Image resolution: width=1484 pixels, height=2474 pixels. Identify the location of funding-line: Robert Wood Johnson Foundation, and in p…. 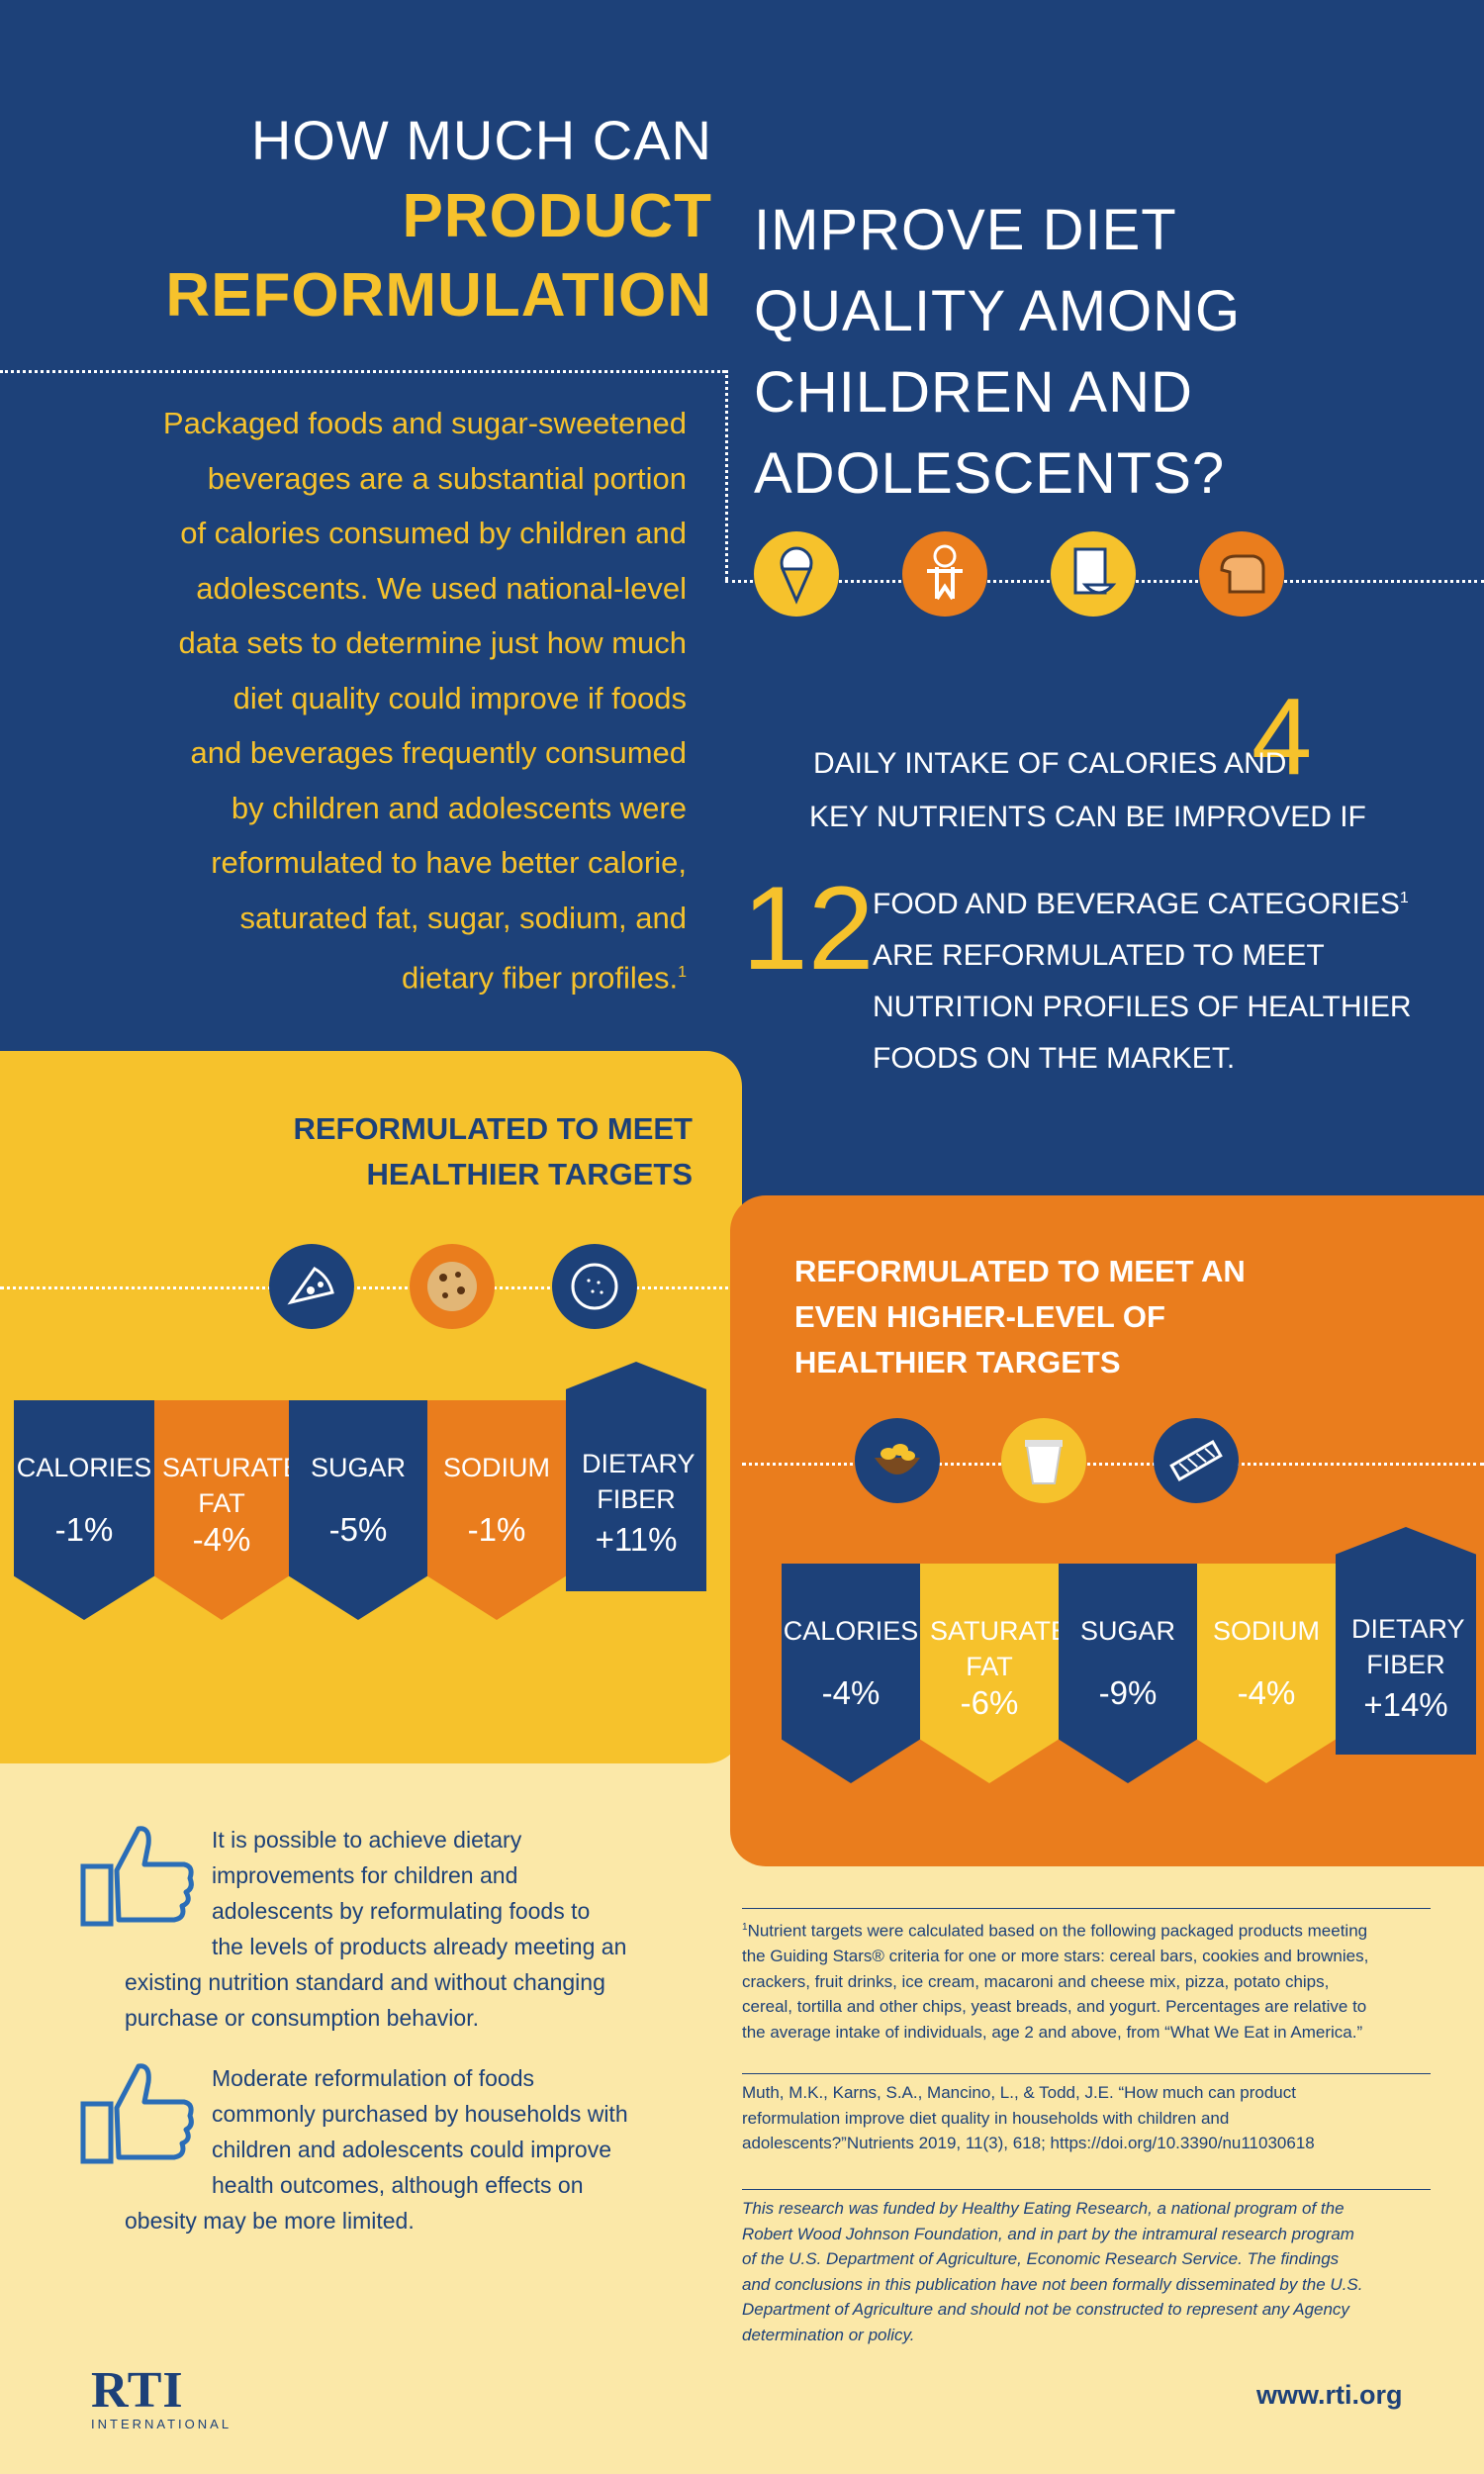
(1048, 2234).